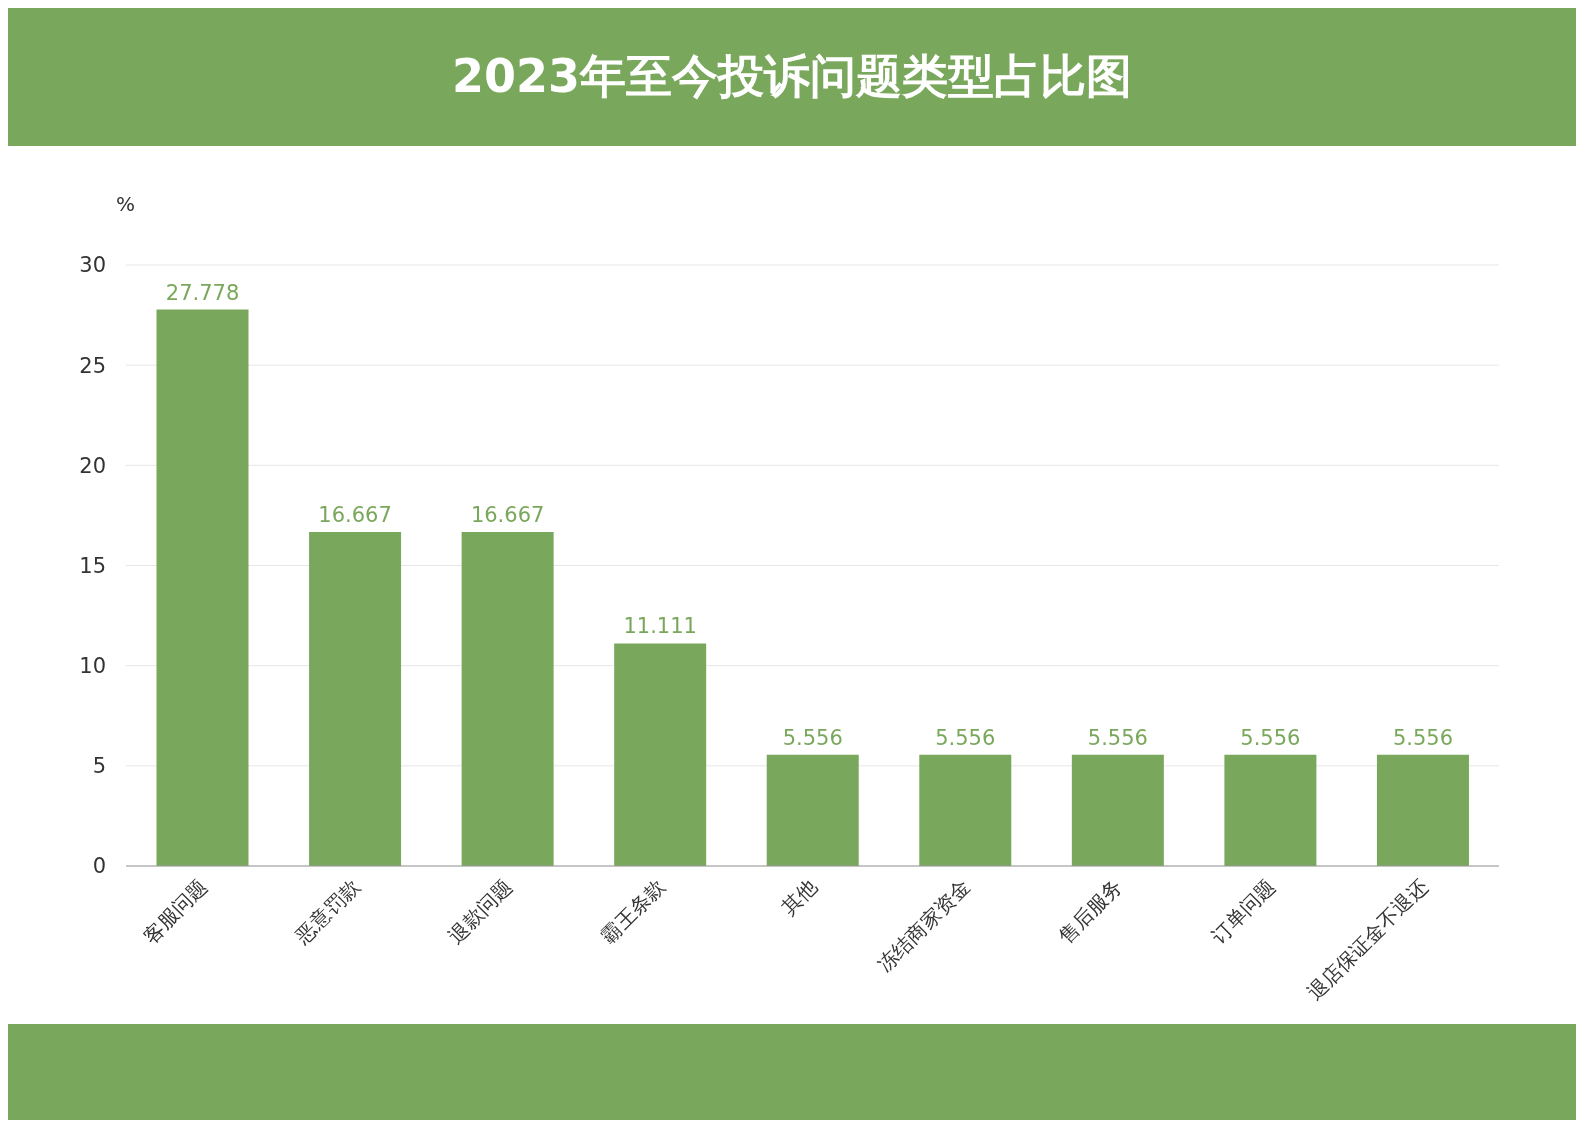  Describe the element at coordinates (480, 911) in the screenshot. I see `x-tick-label: 退款问题` at that location.